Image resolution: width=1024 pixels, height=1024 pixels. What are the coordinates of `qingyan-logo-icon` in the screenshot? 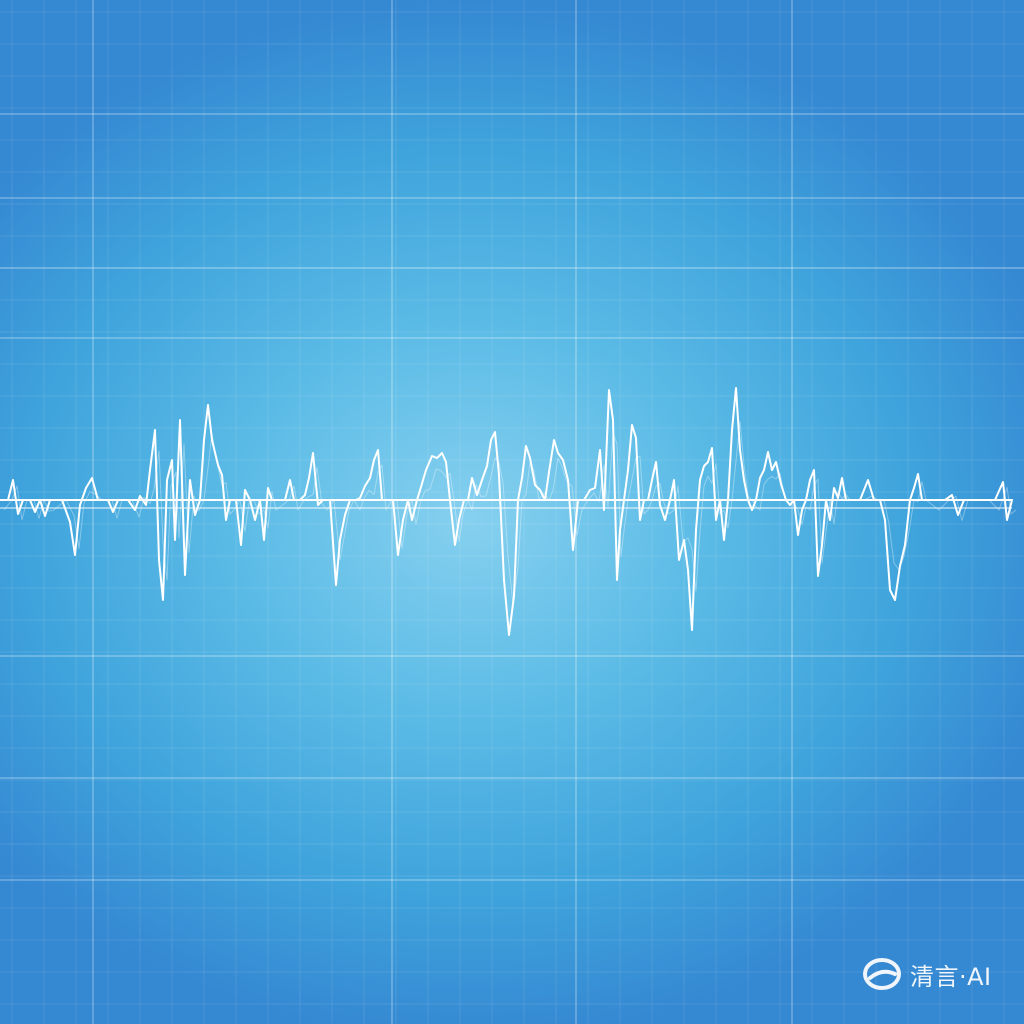 It's located at (882, 974).